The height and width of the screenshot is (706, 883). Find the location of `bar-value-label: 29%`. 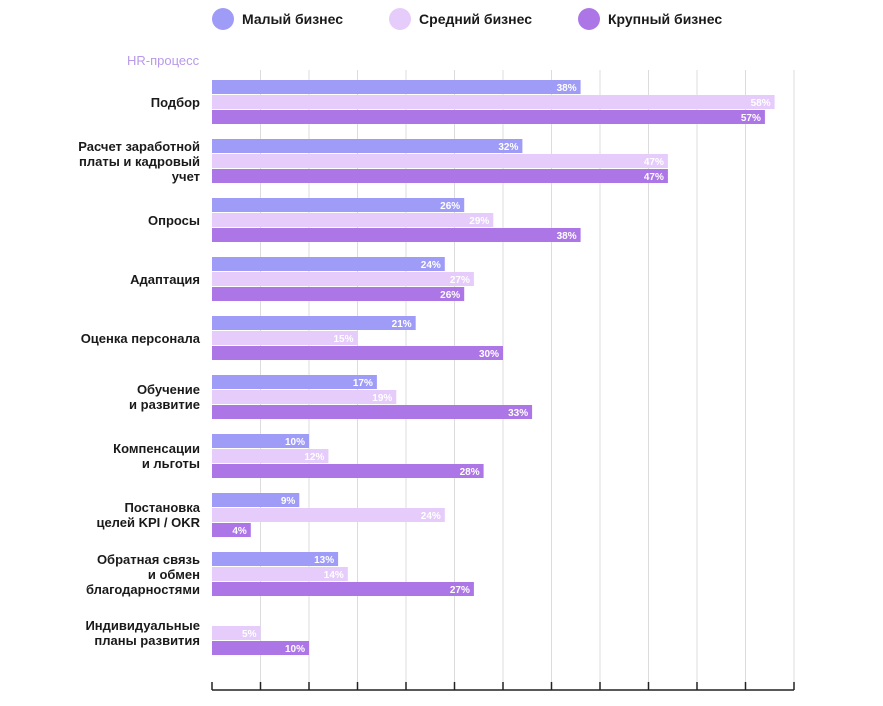

bar-value-label: 29% is located at coordinates (479, 221).